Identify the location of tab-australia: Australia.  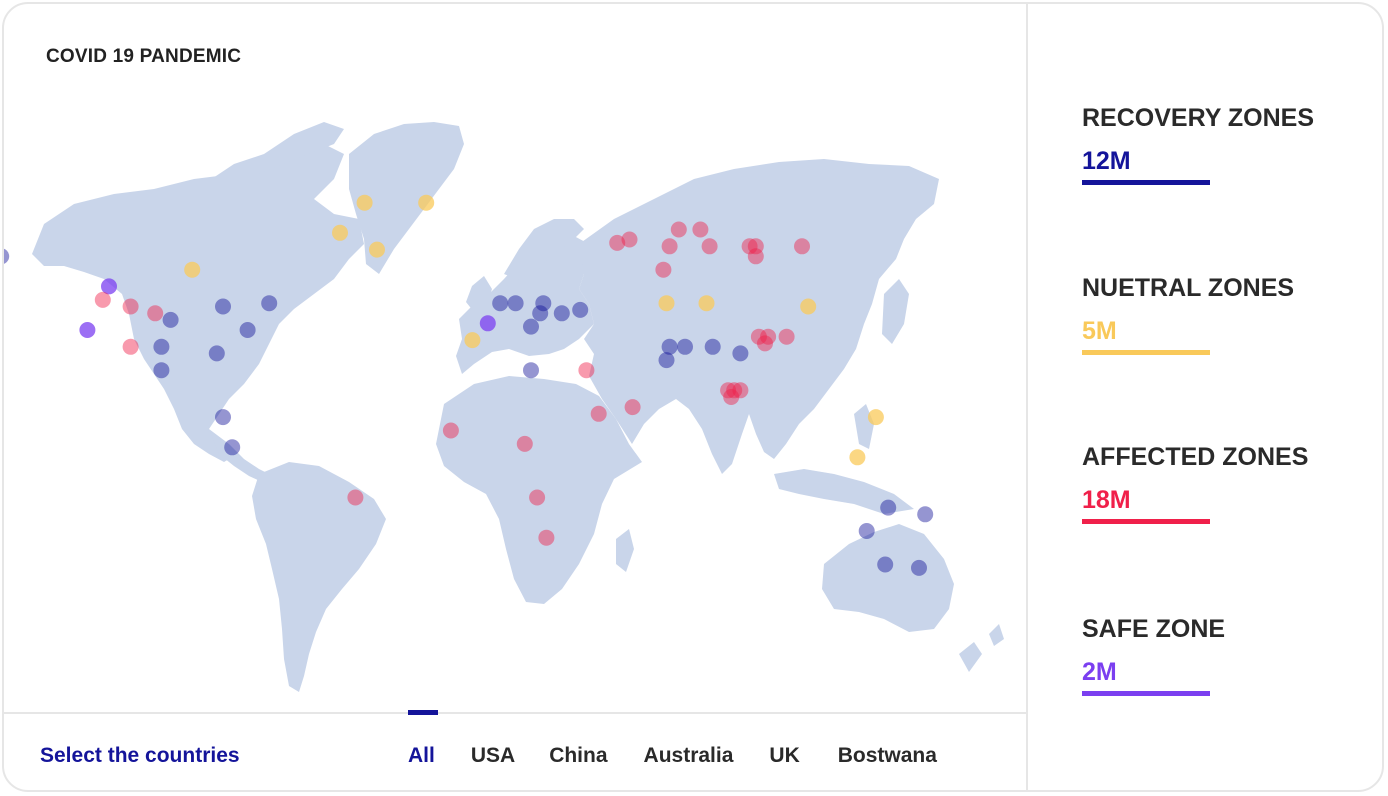
(688, 755).